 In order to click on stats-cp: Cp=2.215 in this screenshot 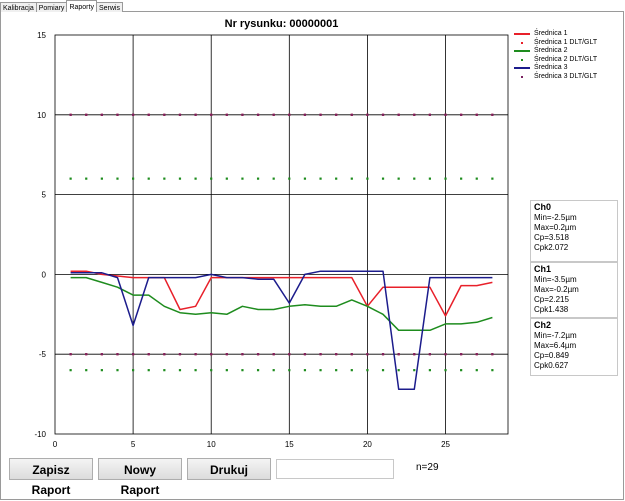, I will do `click(551, 299)`.